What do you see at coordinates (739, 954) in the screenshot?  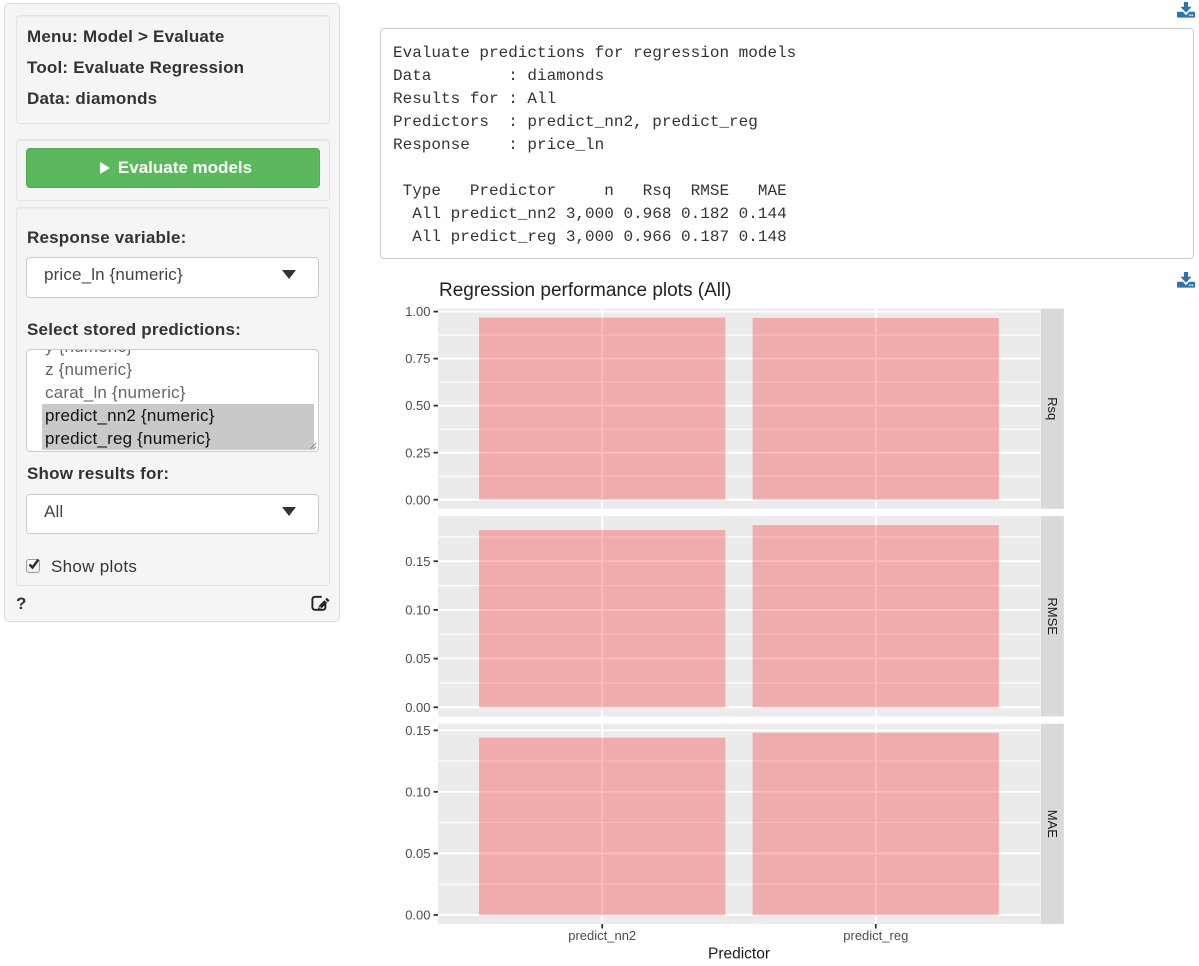 I see `svg-text: Predictor` at bounding box center [739, 954].